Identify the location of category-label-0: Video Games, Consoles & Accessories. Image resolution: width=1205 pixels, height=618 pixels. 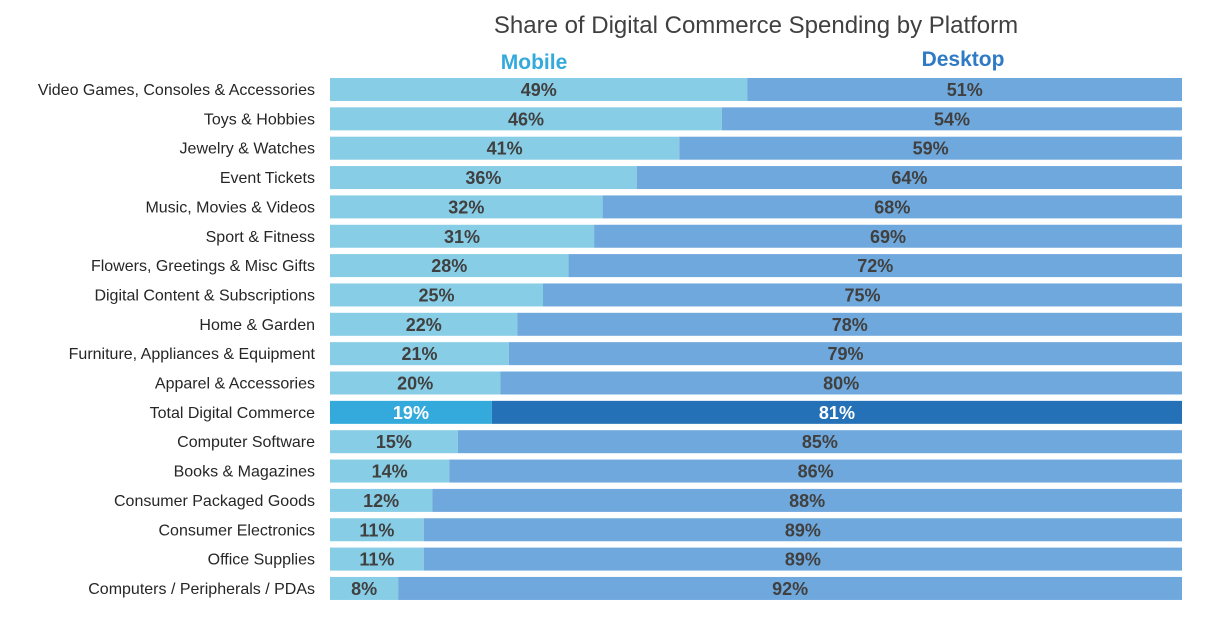
(176, 90).